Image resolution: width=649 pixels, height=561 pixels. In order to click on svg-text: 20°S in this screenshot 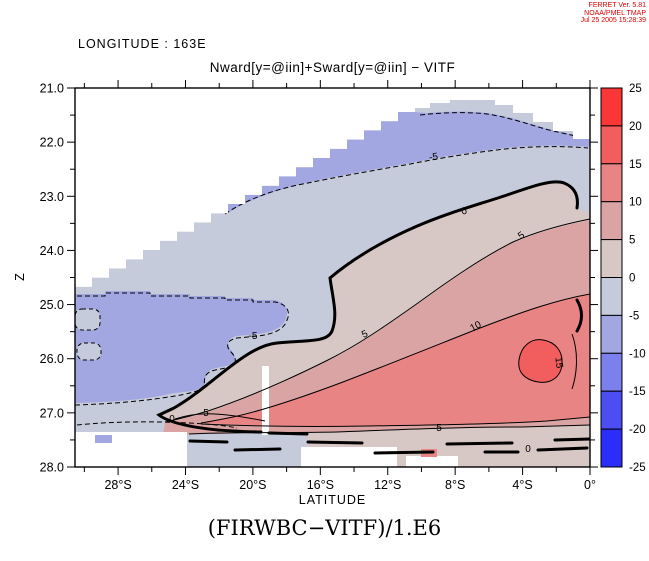, I will do `click(252, 485)`.